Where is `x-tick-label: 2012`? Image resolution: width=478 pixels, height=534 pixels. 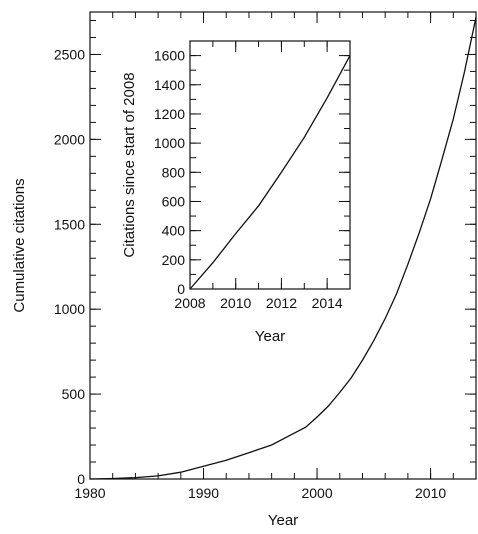
x-tick-label: 2012 is located at coordinates (281, 303).